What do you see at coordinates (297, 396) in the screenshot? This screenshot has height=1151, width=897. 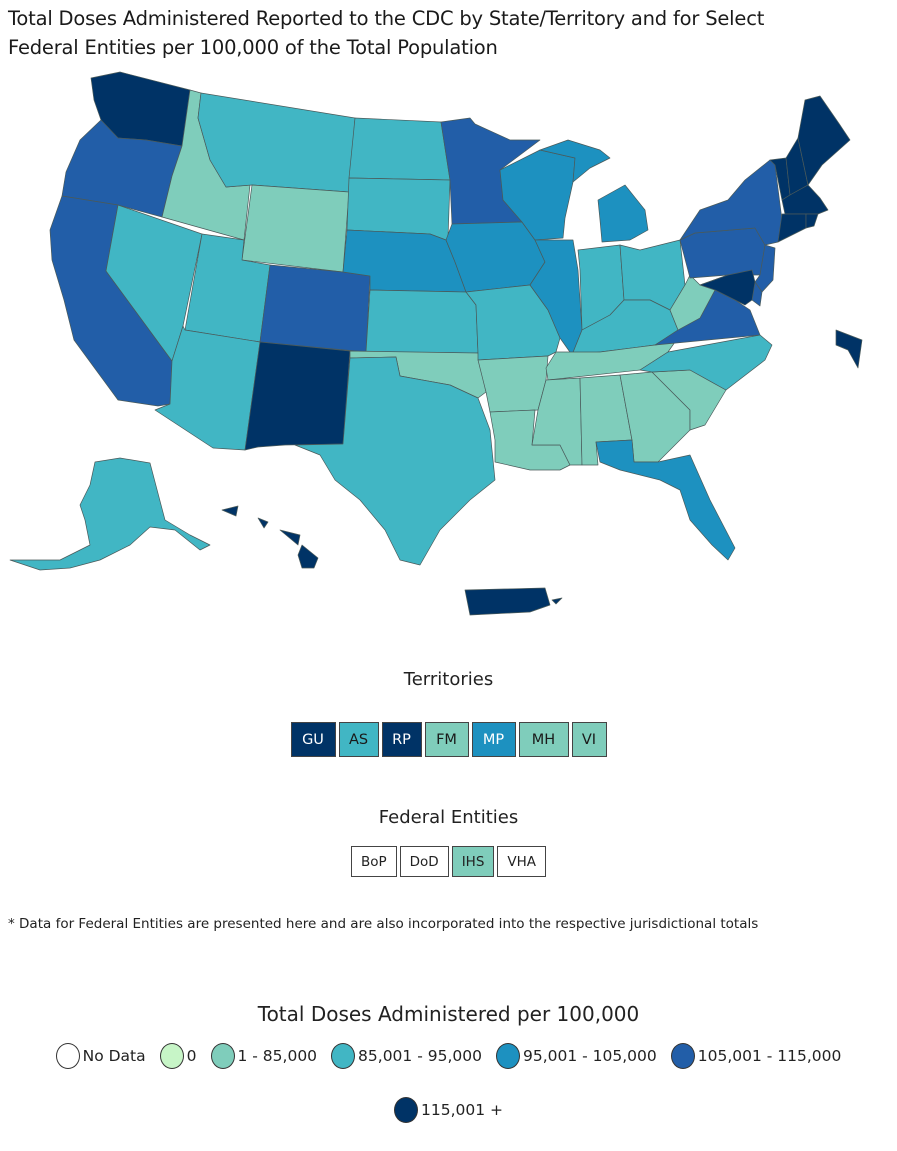 I see `state-NM` at bounding box center [297, 396].